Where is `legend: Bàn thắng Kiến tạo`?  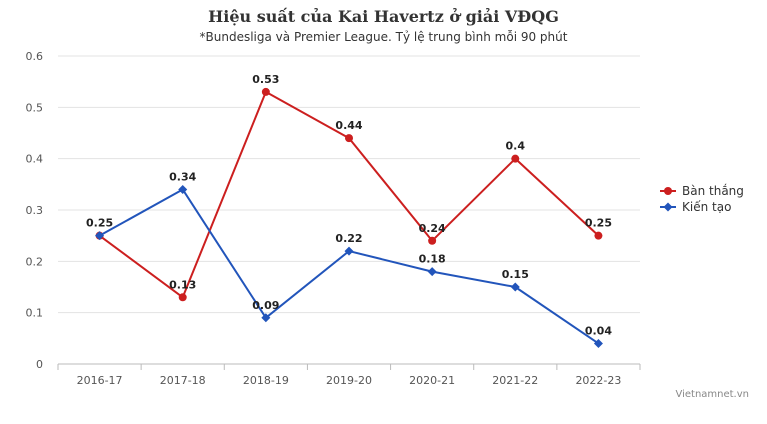 legend: Bàn thắng Kiến tạo is located at coordinates (702, 199).